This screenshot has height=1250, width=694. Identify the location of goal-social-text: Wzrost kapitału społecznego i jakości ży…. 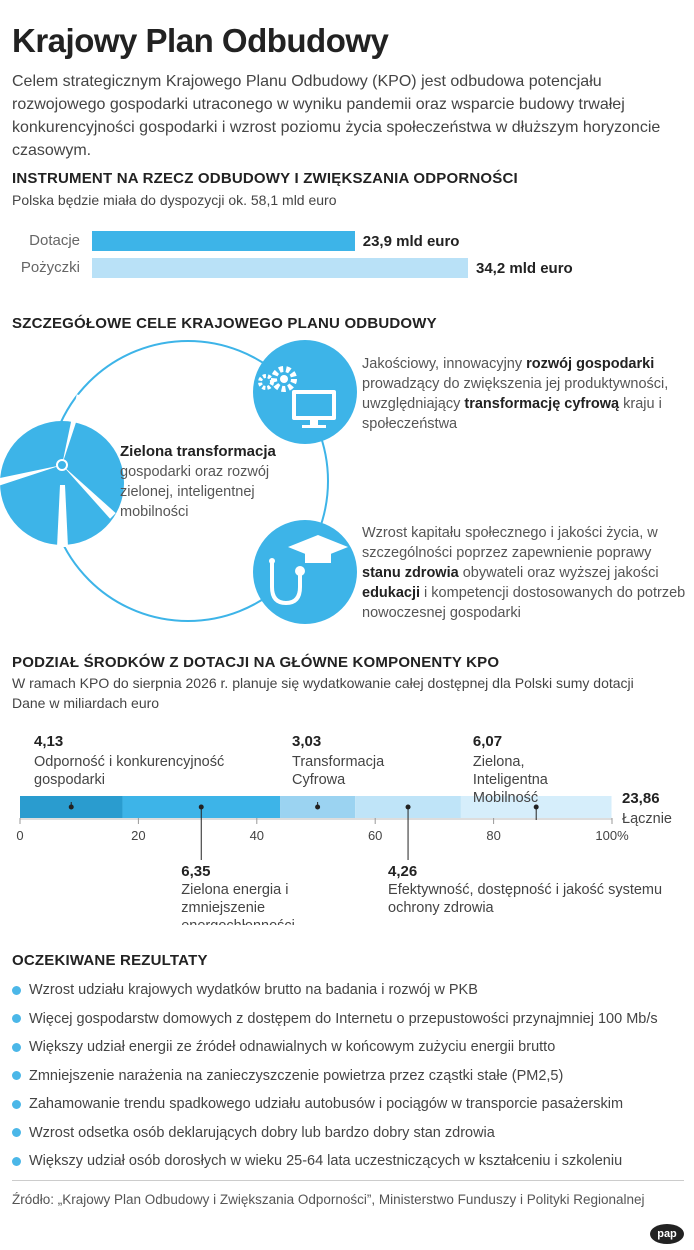
(524, 573).